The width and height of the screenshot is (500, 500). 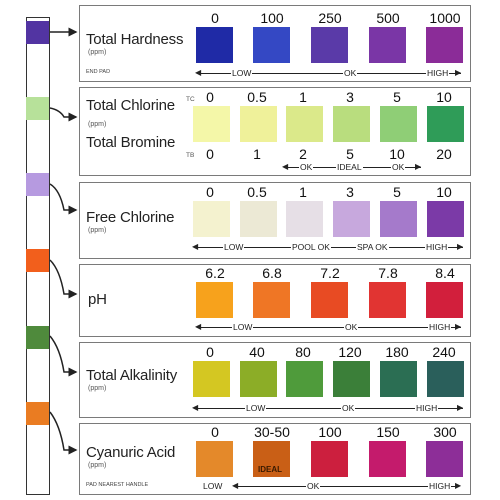 What do you see at coordinates (311, 247) in the screenshot?
I see `scale-pool-ok-label: POOL OK` at bounding box center [311, 247].